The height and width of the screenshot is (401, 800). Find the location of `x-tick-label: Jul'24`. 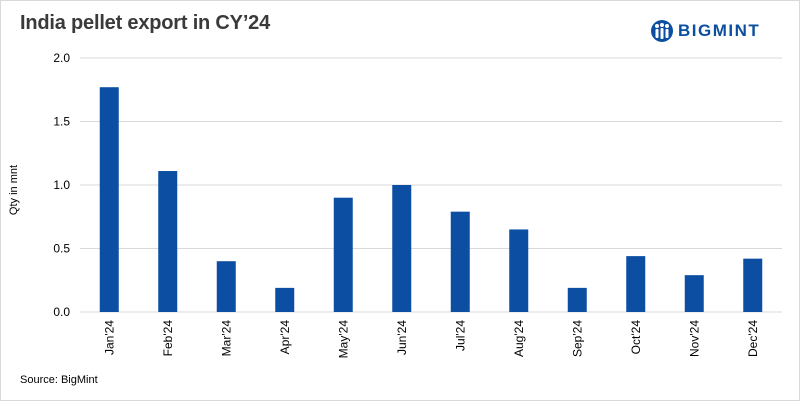

x-tick-label: Jul'24 is located at coordinates (460, 335).